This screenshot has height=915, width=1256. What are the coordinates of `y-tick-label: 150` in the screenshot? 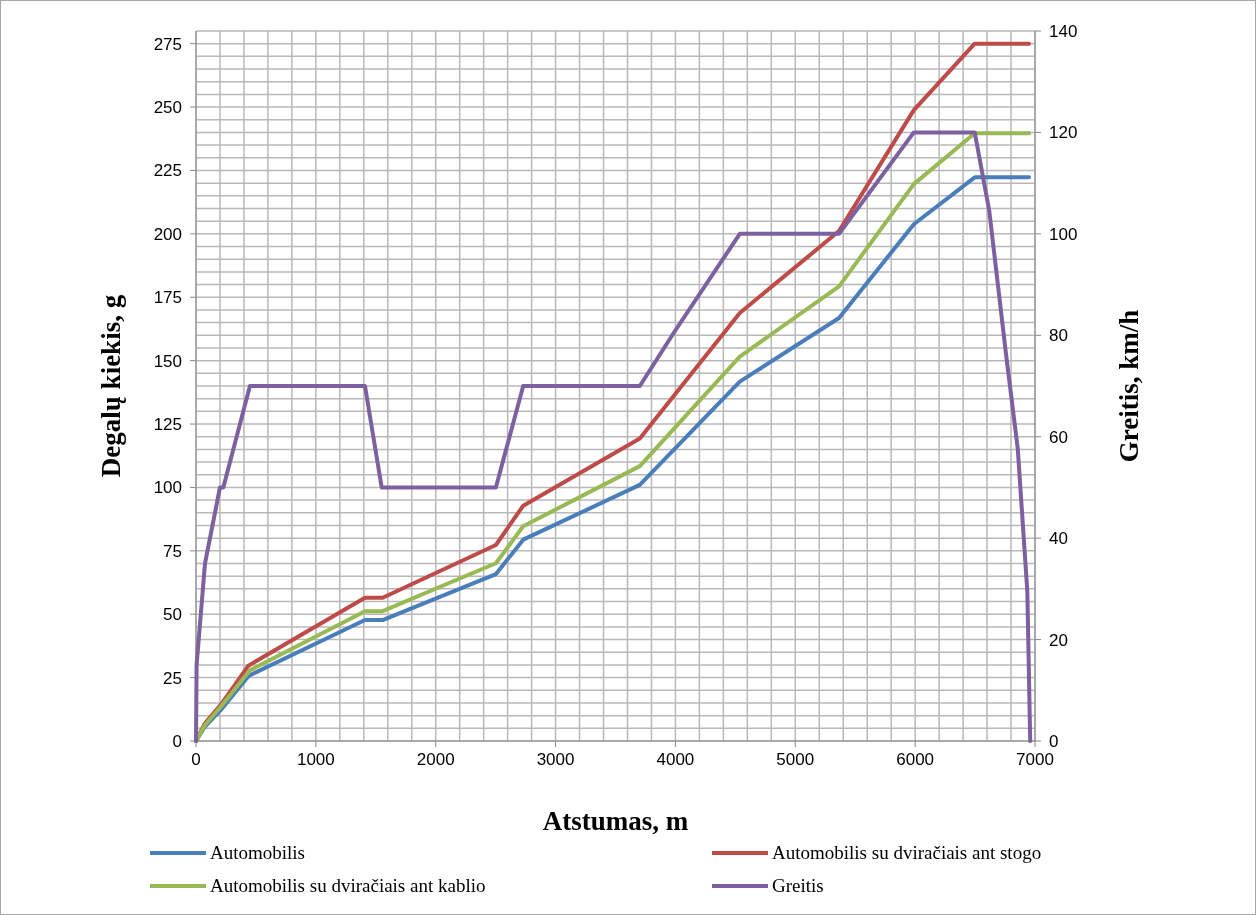 It's located at (167, 361).